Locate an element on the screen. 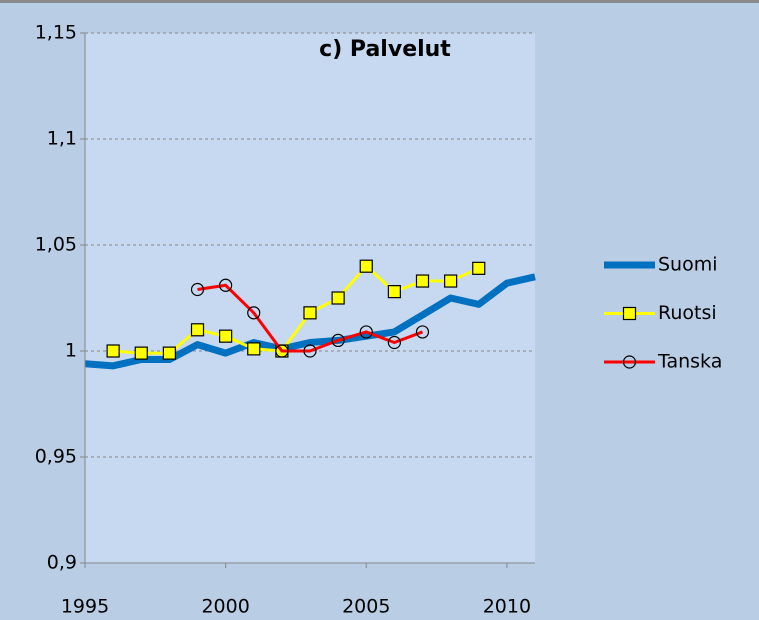  x-tick-label: 2000 is located at coordinates (225, 607).